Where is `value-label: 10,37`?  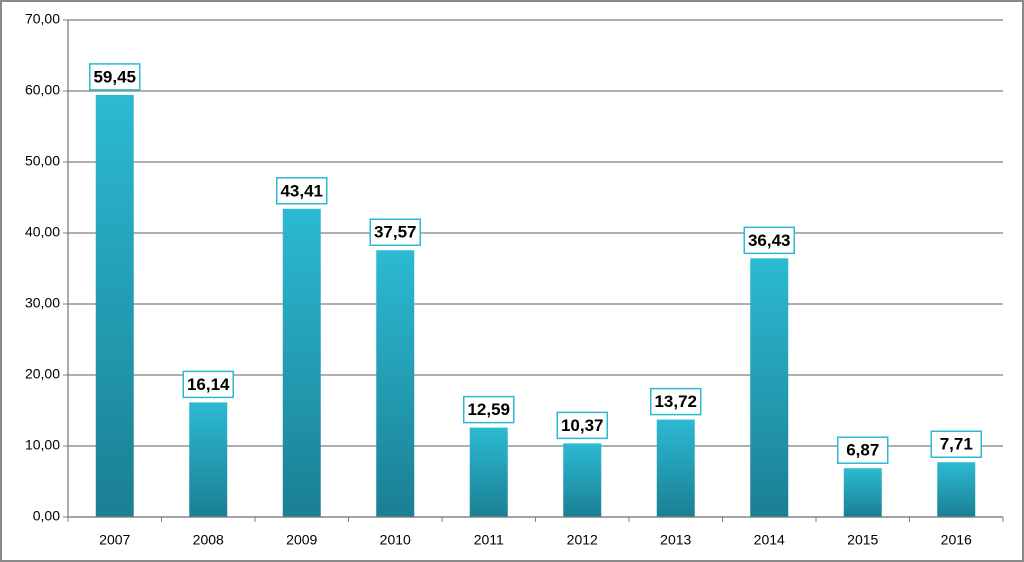 value-label: 10,37 is located at coordinates (582, 425).